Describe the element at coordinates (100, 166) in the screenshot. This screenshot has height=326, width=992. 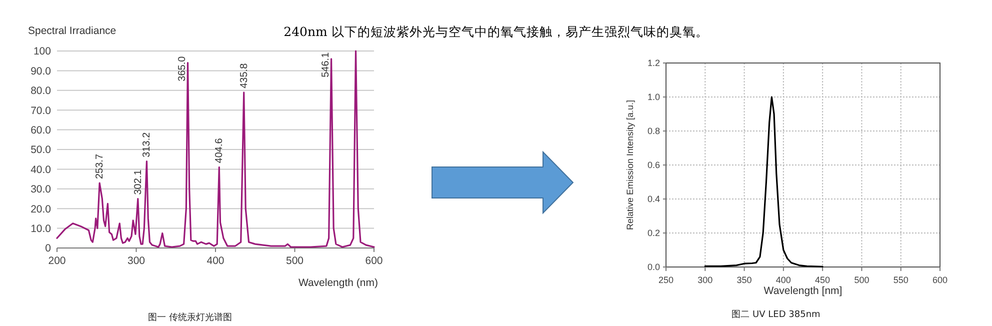
I see `annotation: 253.7` at that location.